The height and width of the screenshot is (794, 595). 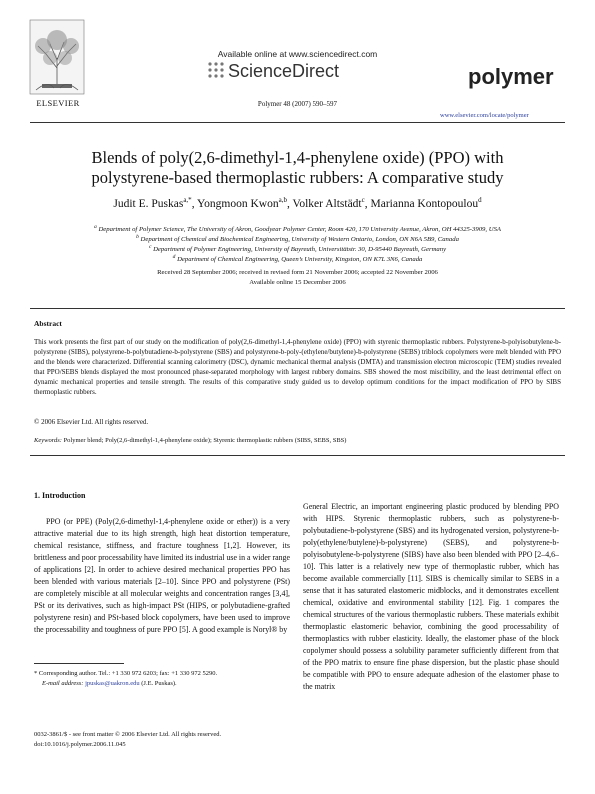 What do you see at coordinates (216, 70) in the screenshot?
I see `sciencedirect-dots-icon` at bounding box center [216, 70].